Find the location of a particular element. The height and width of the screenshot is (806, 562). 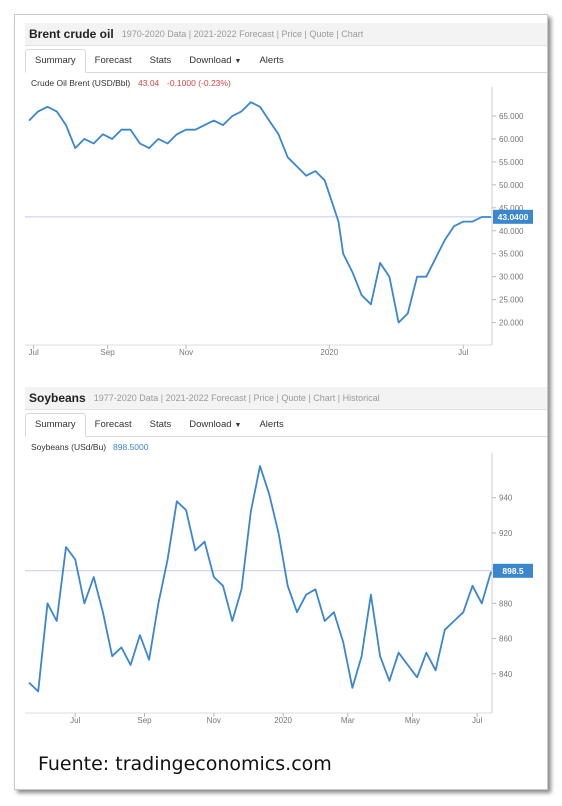

brent-y-tick-label: 65.000 is located at coordinates (511, 116).